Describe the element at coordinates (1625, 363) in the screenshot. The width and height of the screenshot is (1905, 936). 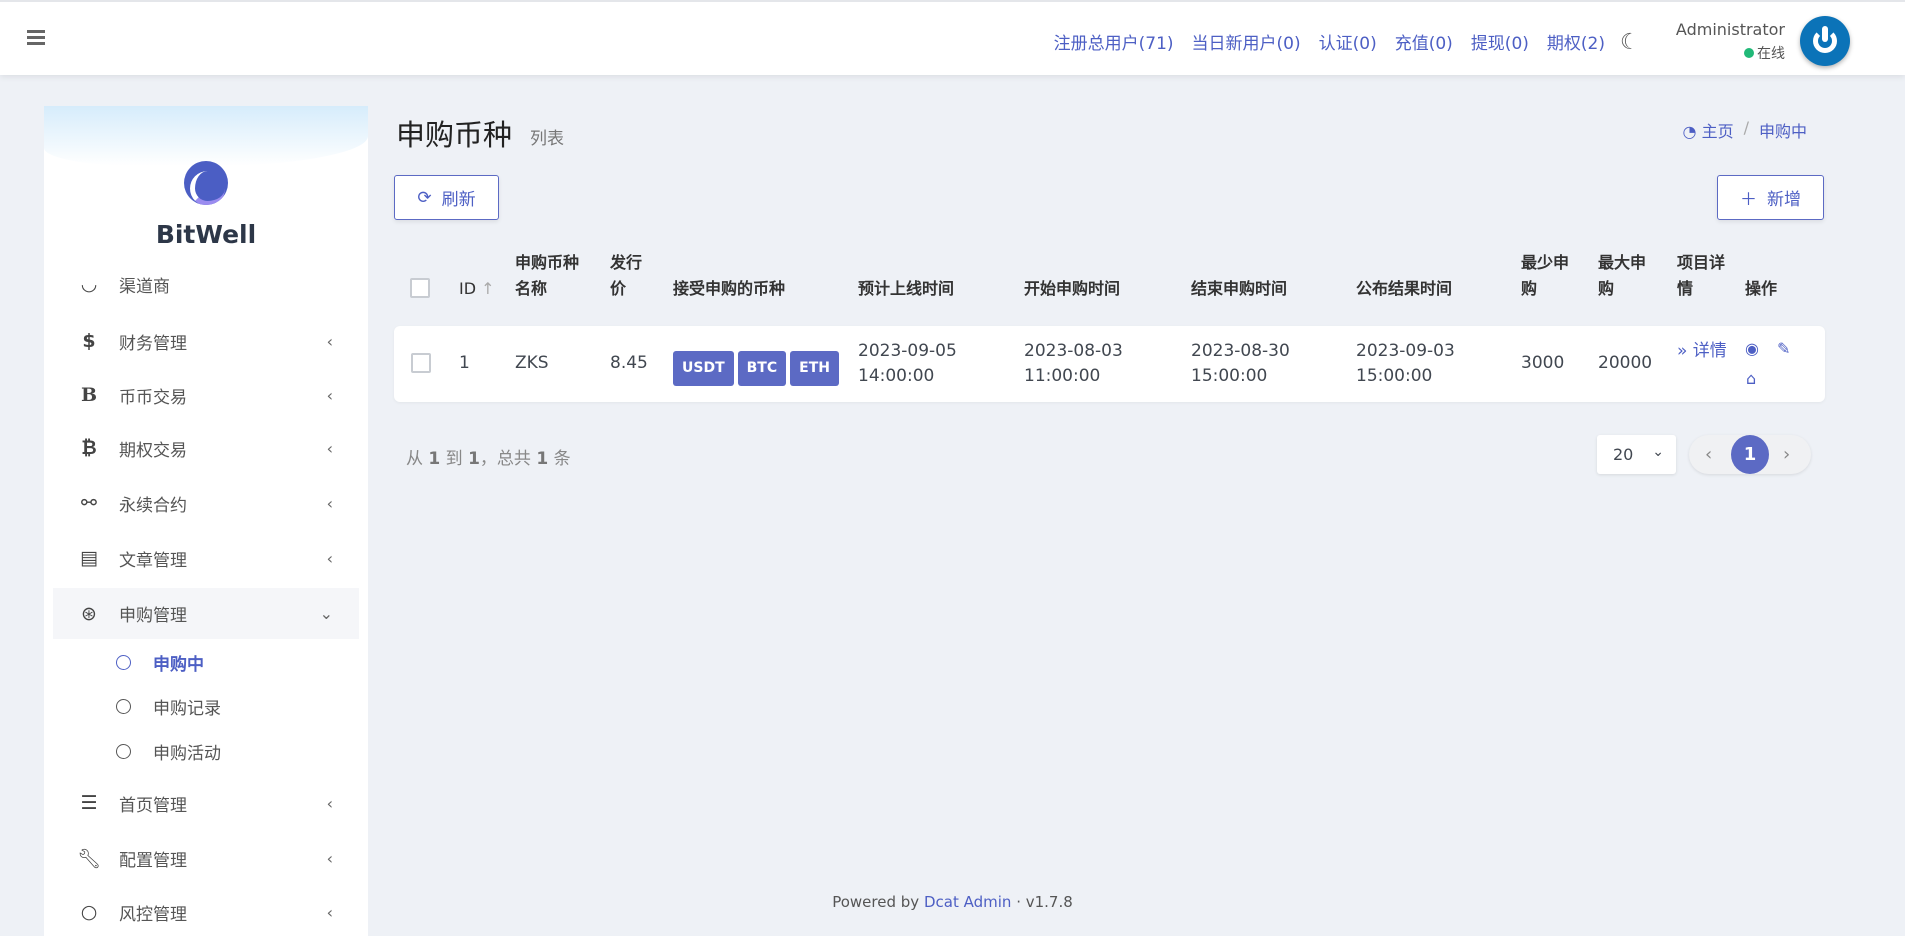
I see `cell-max: 20000` at that location.